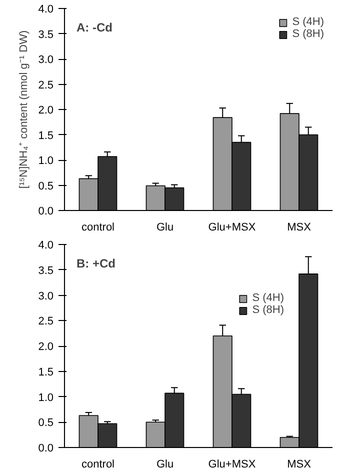  Describe the element at coordinates (94, 27) in the screenshot. I see `text: A: -Cd` at that location.